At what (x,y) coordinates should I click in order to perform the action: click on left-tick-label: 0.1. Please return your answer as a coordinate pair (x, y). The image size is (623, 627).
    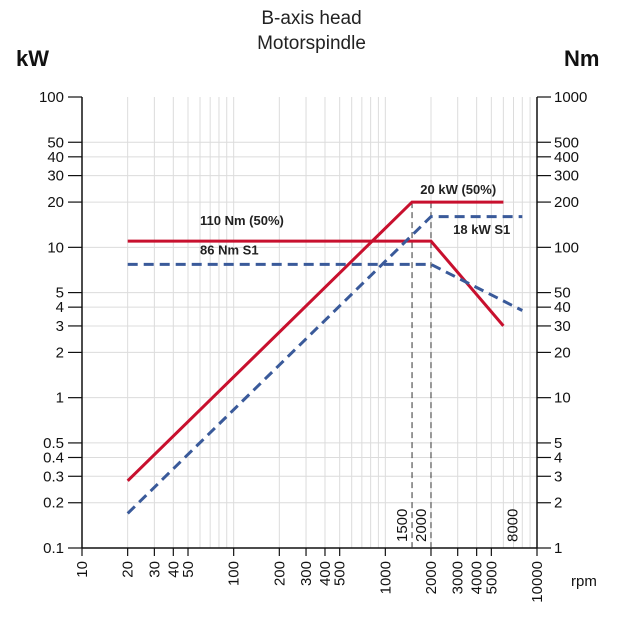
    Looking at the image, I should click on (53, 548).